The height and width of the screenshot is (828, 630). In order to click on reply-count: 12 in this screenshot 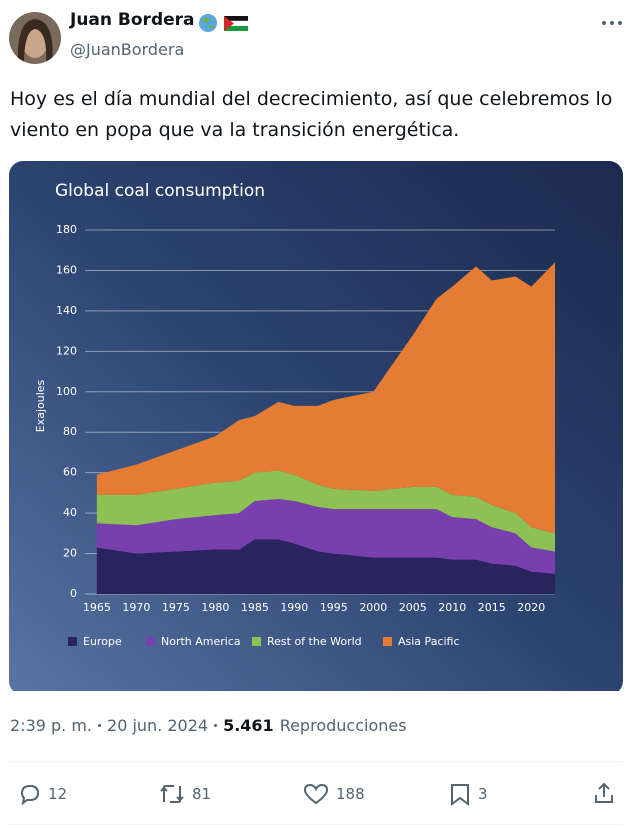, I will do `click(58, 794)`.